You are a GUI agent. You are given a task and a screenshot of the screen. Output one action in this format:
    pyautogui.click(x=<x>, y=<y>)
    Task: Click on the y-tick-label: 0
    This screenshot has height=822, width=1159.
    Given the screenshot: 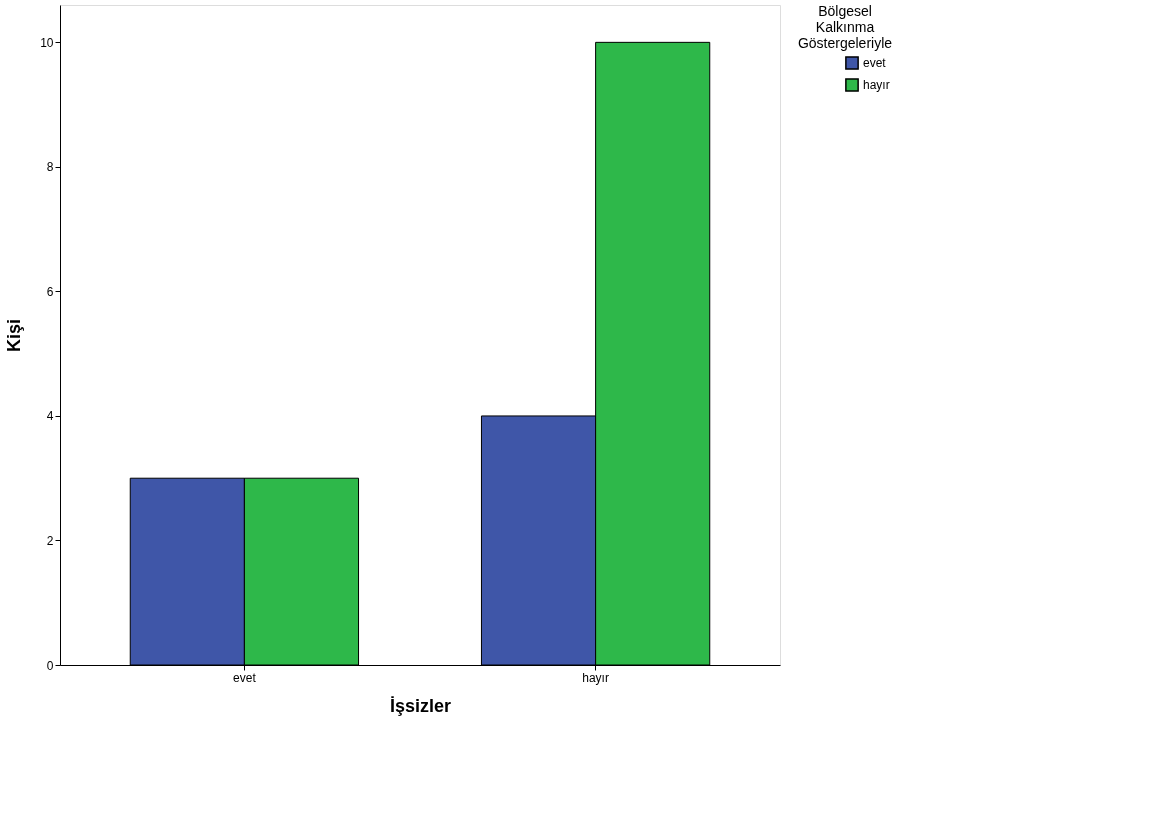 What is the action you would take?
    pyautogui.click(x=50, y=665)
    